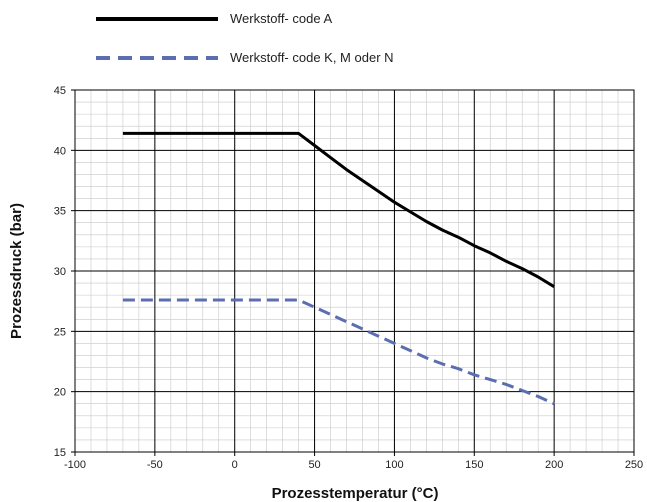 This screenshot has height=502, width=647. Describe the element at coordinates (355, 493) in the screenshot. I see `x-axis-title: Prozesstemperatur (°C)` at that location.